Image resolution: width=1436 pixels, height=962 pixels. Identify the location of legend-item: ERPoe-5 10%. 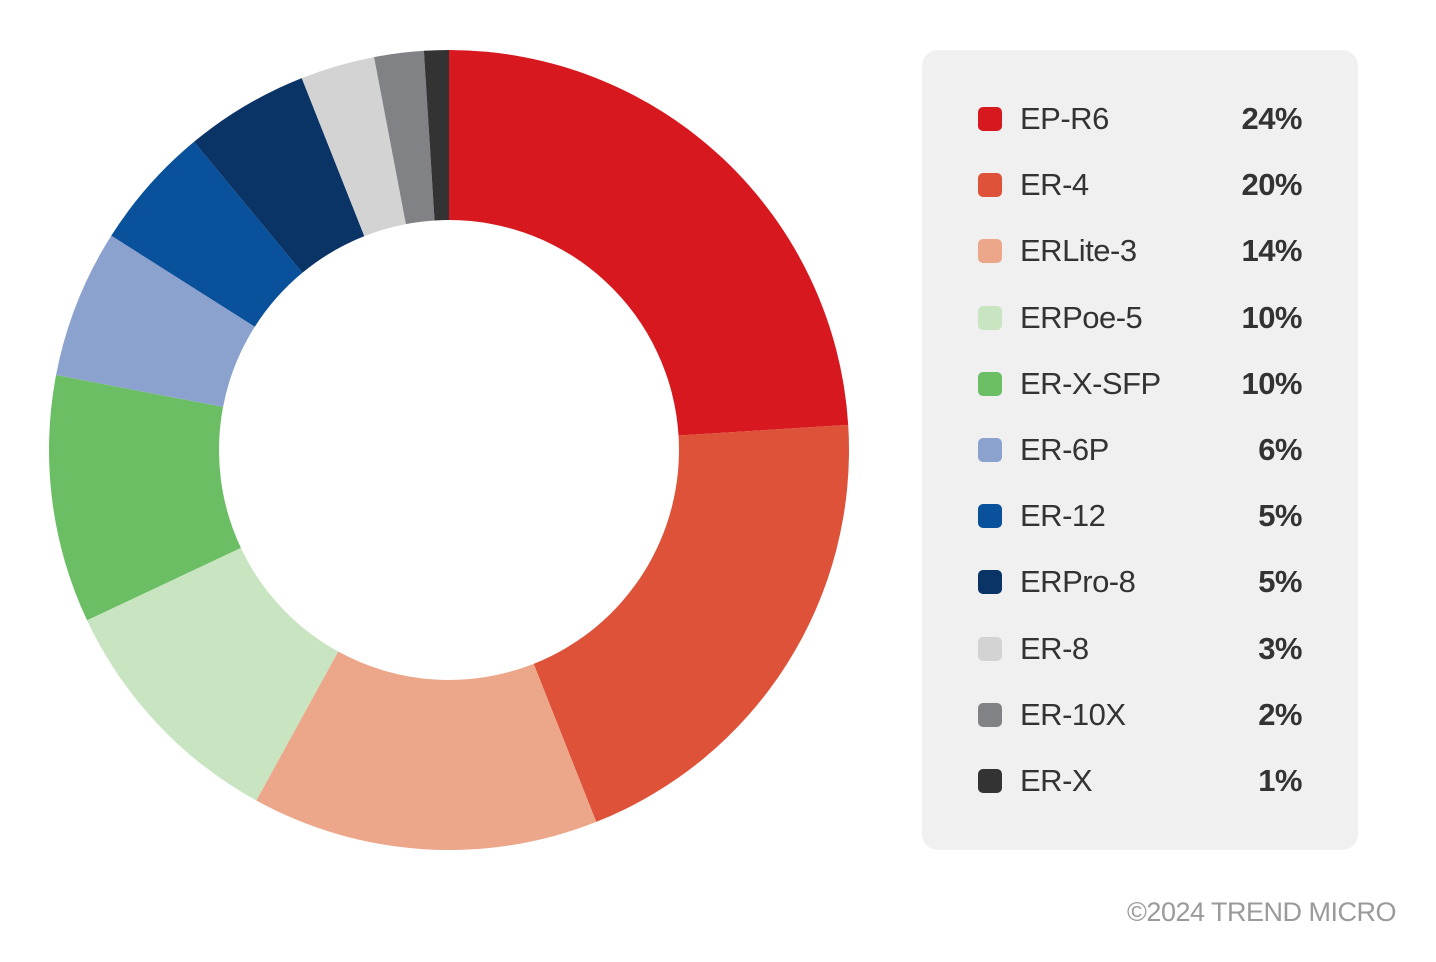
(1140, 318).